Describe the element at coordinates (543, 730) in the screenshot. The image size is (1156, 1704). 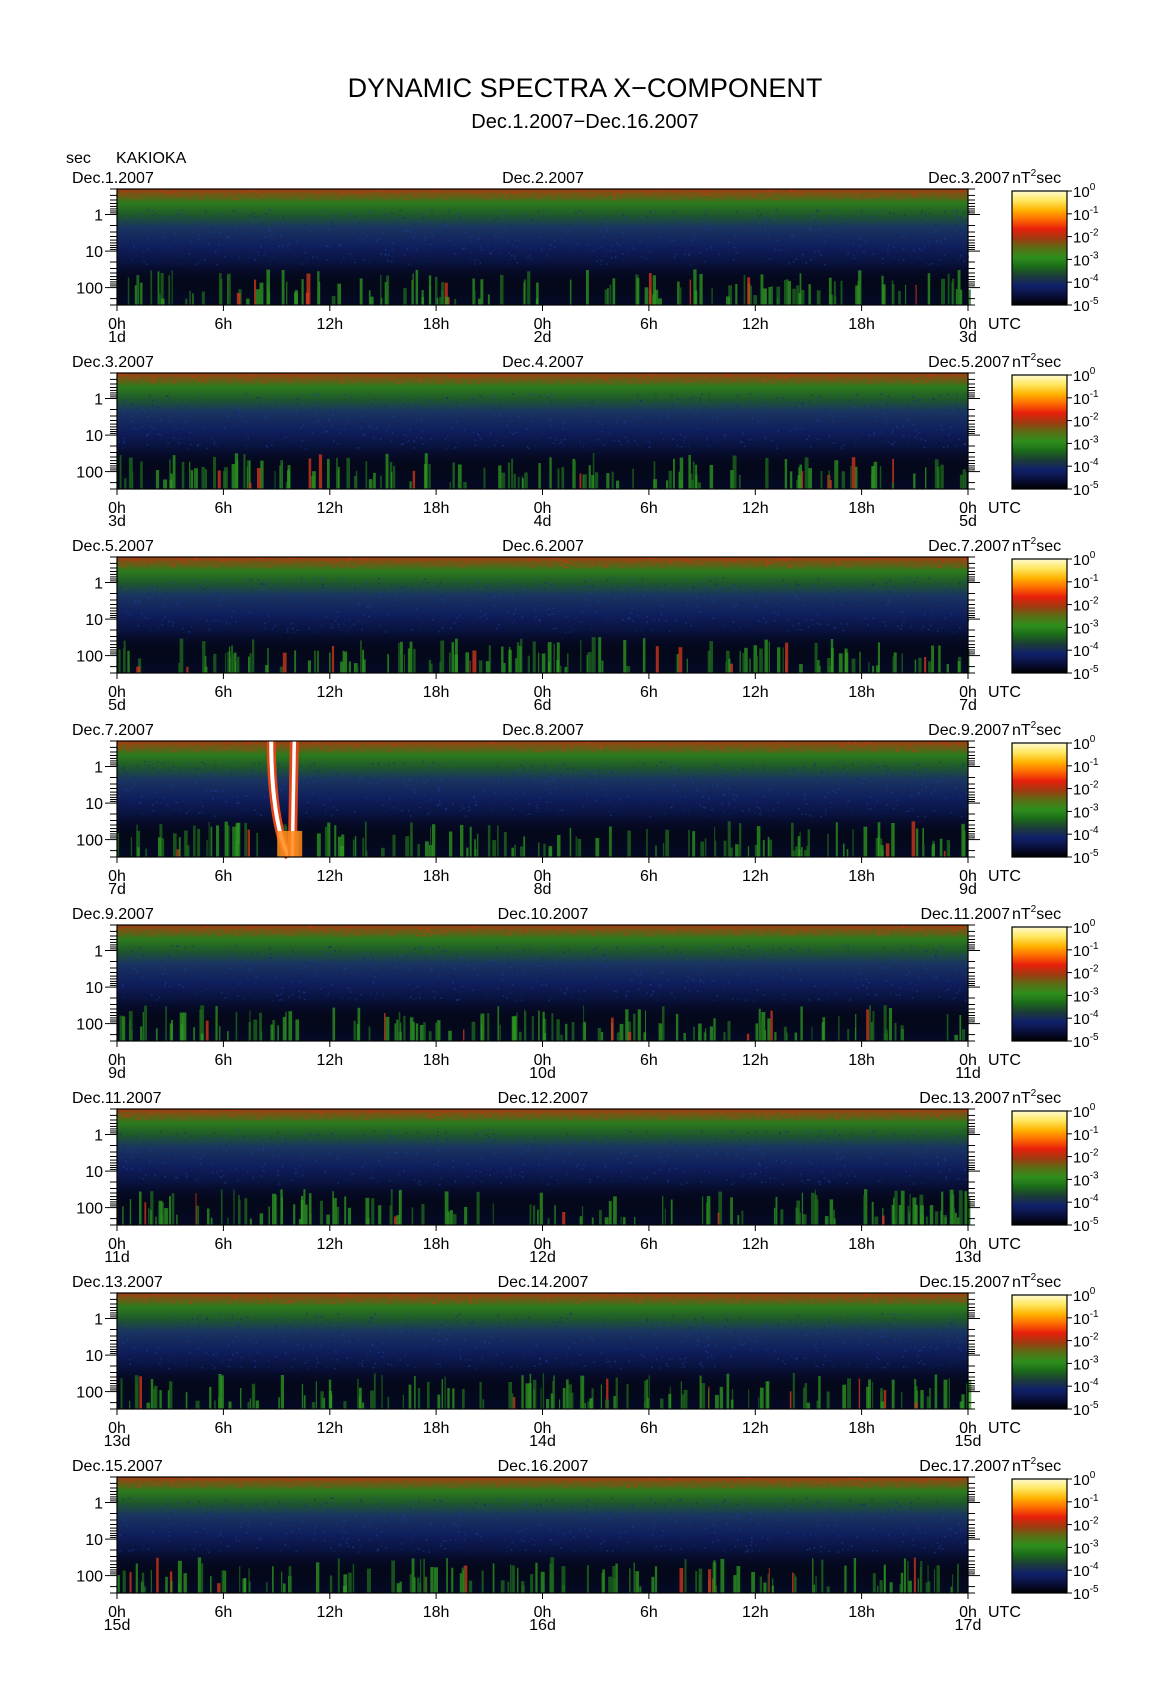
I see `panel-mid-date: Dec.8.2007` at that location.